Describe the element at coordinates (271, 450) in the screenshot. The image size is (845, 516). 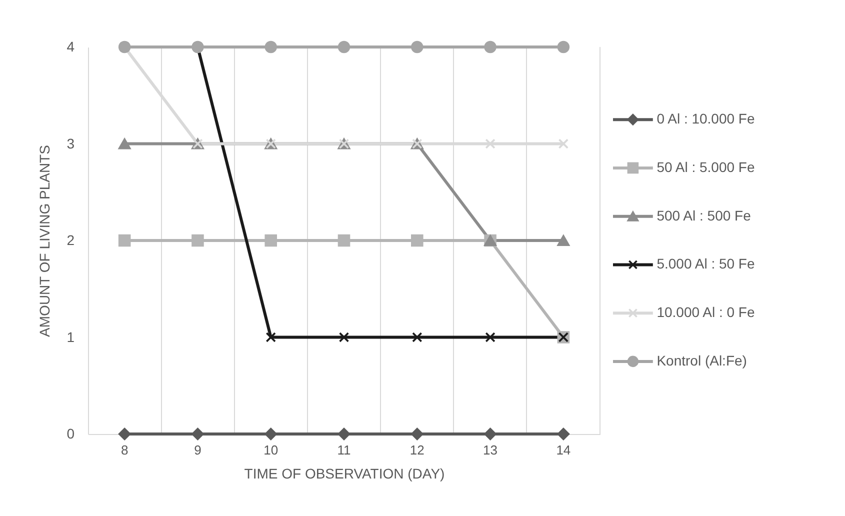
I see `x-tick-label: 10` at that location.